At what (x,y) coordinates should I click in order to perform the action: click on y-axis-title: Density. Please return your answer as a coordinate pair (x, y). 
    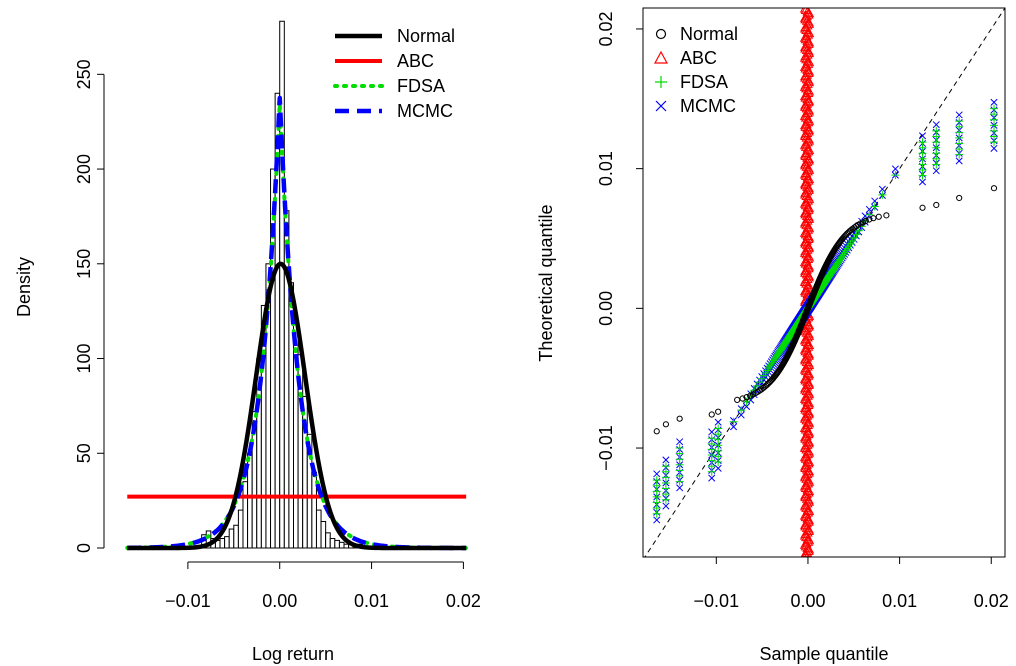
    Looking at the image, I should click on (24, 287).